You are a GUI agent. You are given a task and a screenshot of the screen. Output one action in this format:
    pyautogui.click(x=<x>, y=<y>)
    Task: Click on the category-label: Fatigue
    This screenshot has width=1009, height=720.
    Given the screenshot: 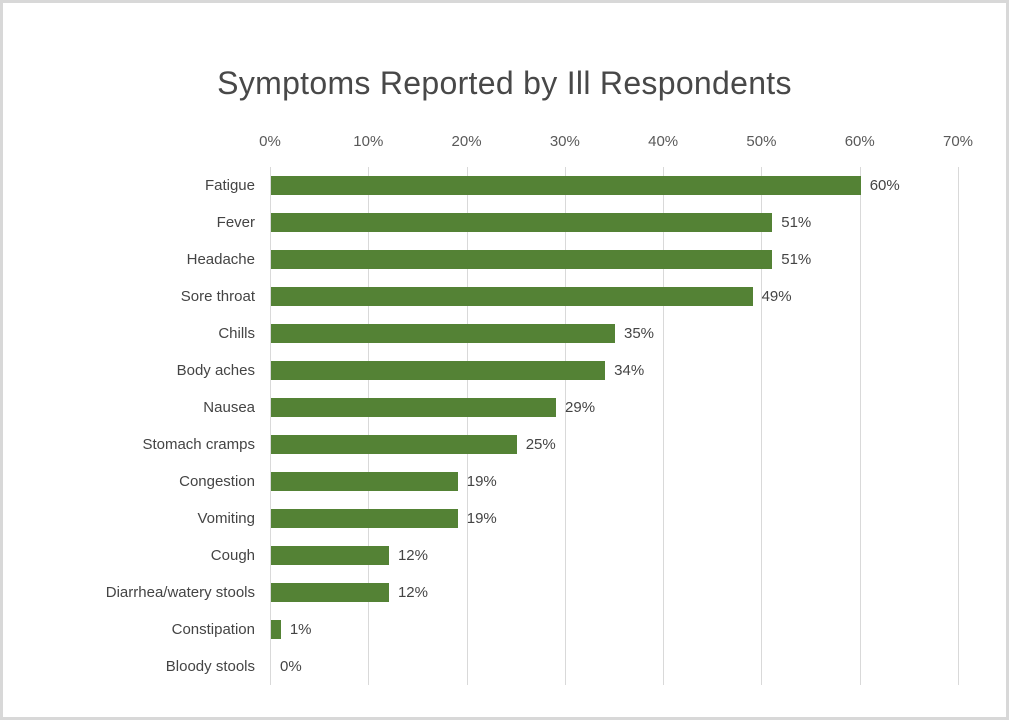 What is the action you would take?
    pyautogui.click(x=229, y=185)
    